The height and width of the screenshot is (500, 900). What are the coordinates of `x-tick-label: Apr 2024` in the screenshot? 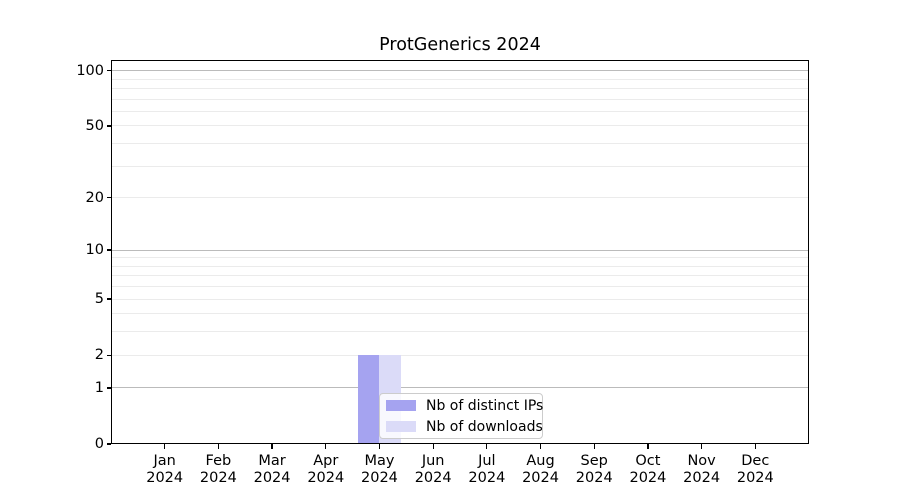 It's located at (326, 469).